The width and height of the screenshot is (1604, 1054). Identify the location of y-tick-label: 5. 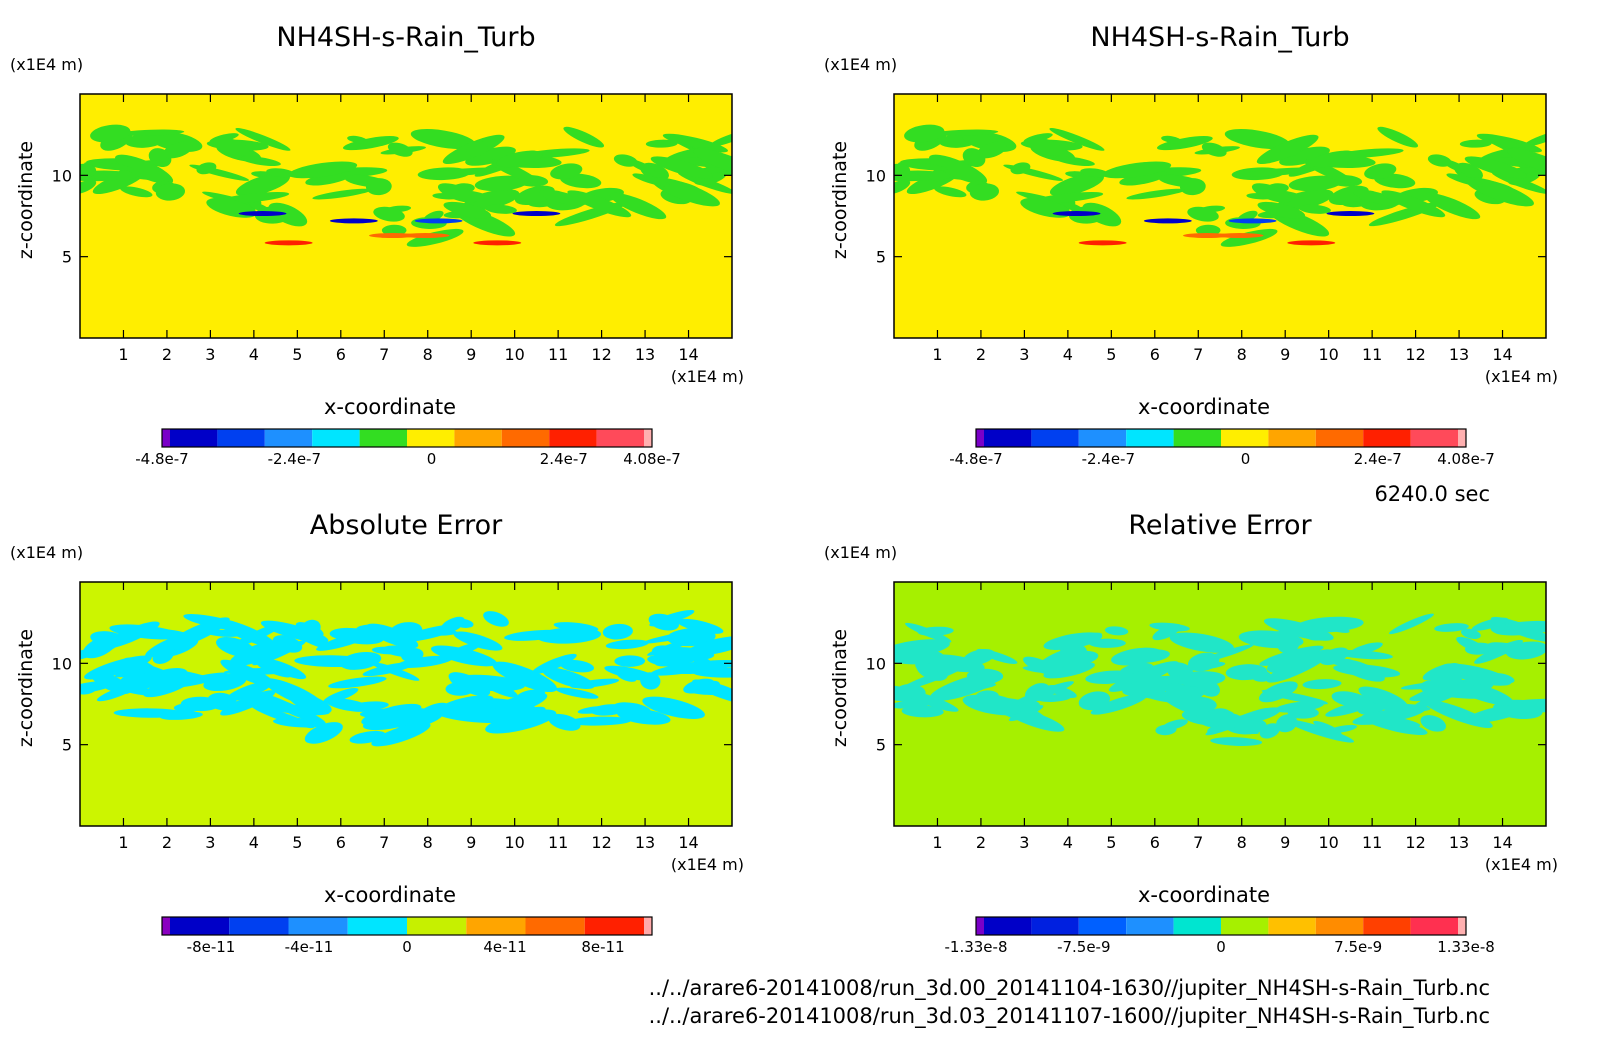
(67, 257).